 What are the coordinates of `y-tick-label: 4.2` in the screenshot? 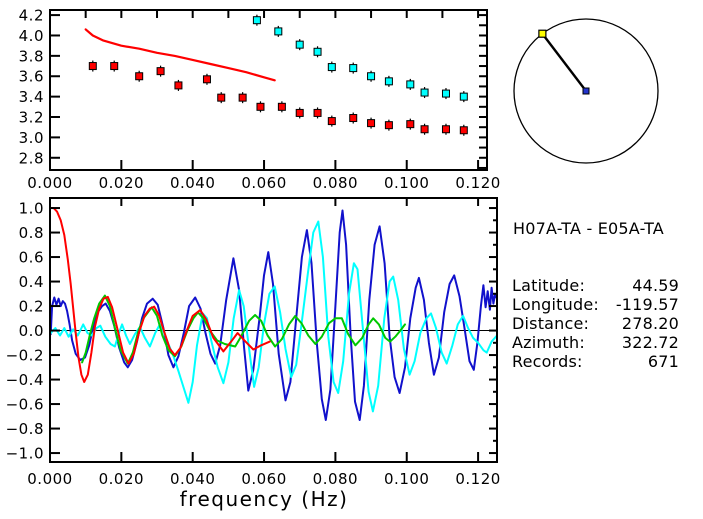 It's located at (31, 16).